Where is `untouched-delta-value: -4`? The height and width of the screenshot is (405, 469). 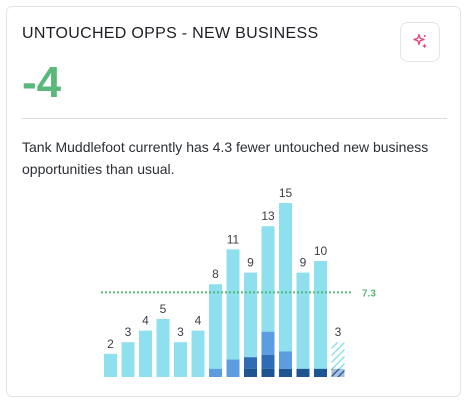
untouched-delta-value: -4 is located at coordinates (42, 82).